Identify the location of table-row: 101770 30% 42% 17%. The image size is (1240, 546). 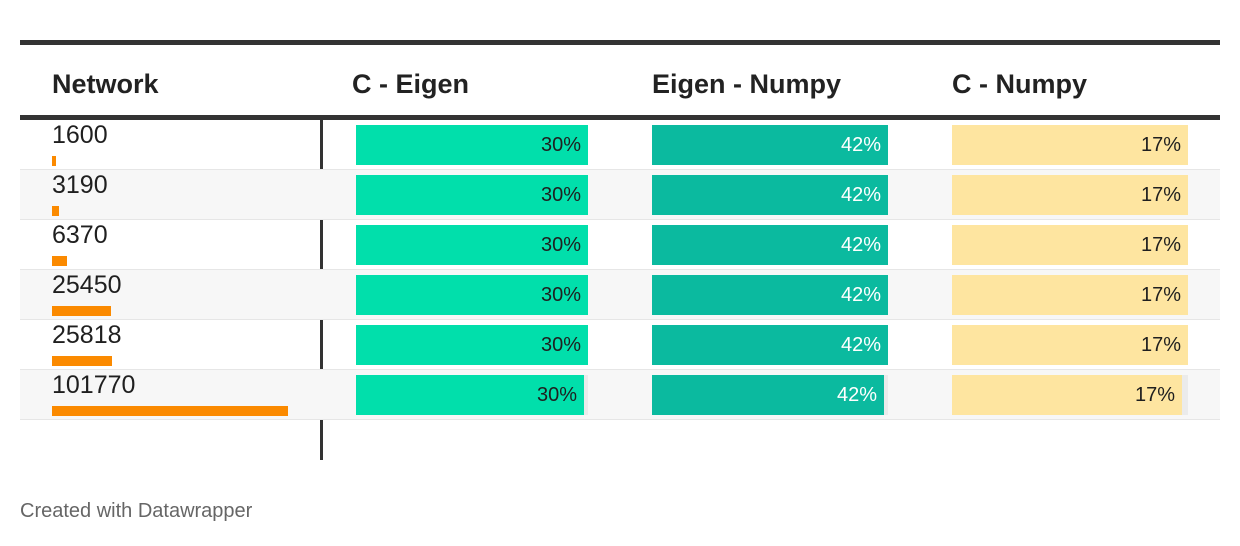
(620, 395).